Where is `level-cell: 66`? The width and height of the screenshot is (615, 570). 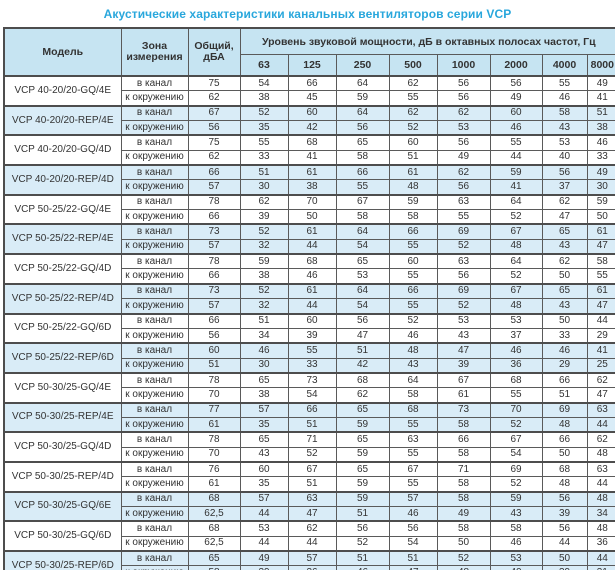 level-cell: 66 is located at coordinates (362, 172).